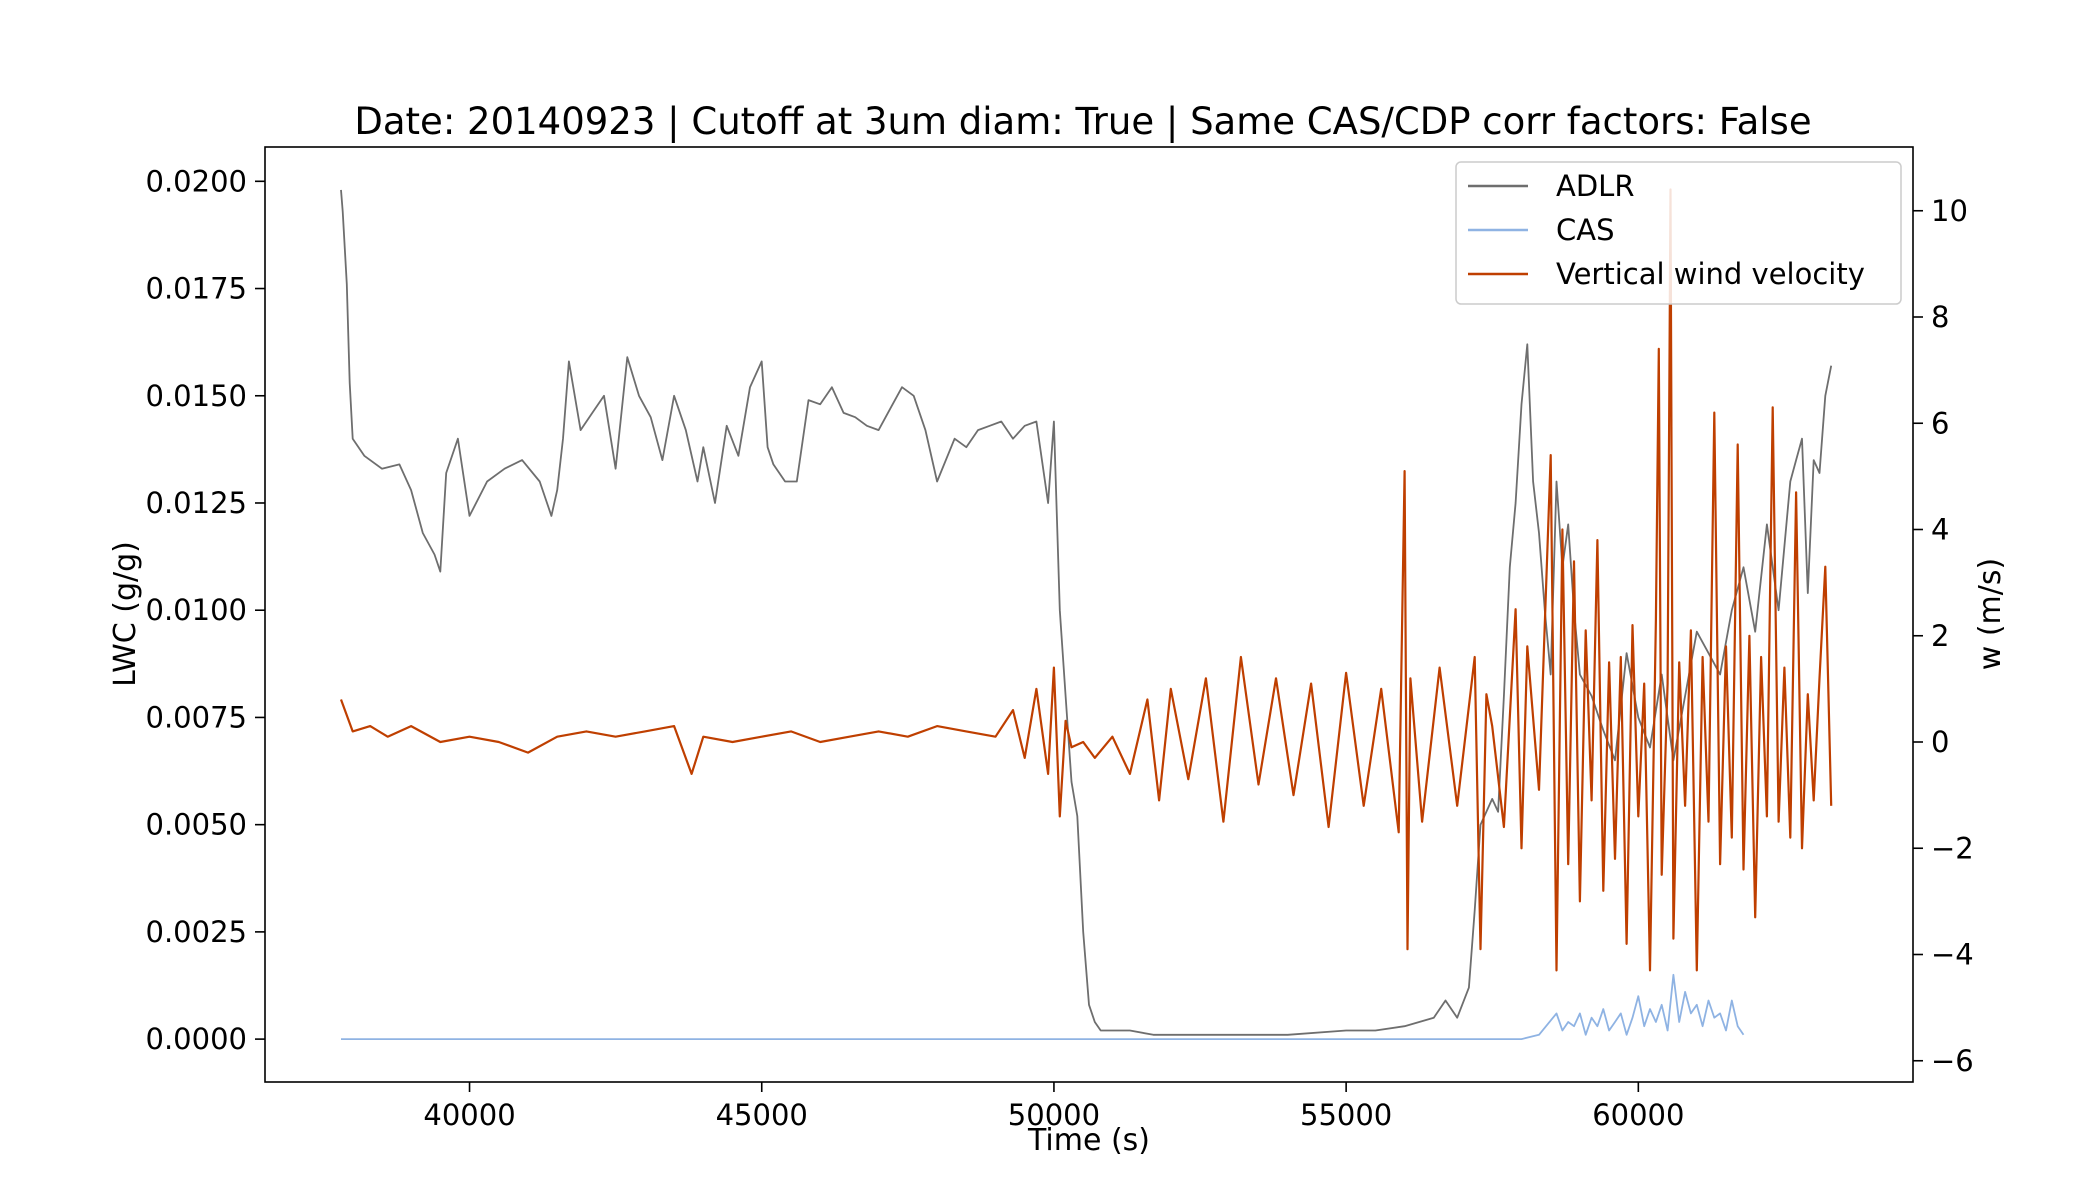  What do you see at coordinates (196, 1039) in the screenshot?
I see `y-tick-label: 0.0000` at bounding box center [196, 1039].